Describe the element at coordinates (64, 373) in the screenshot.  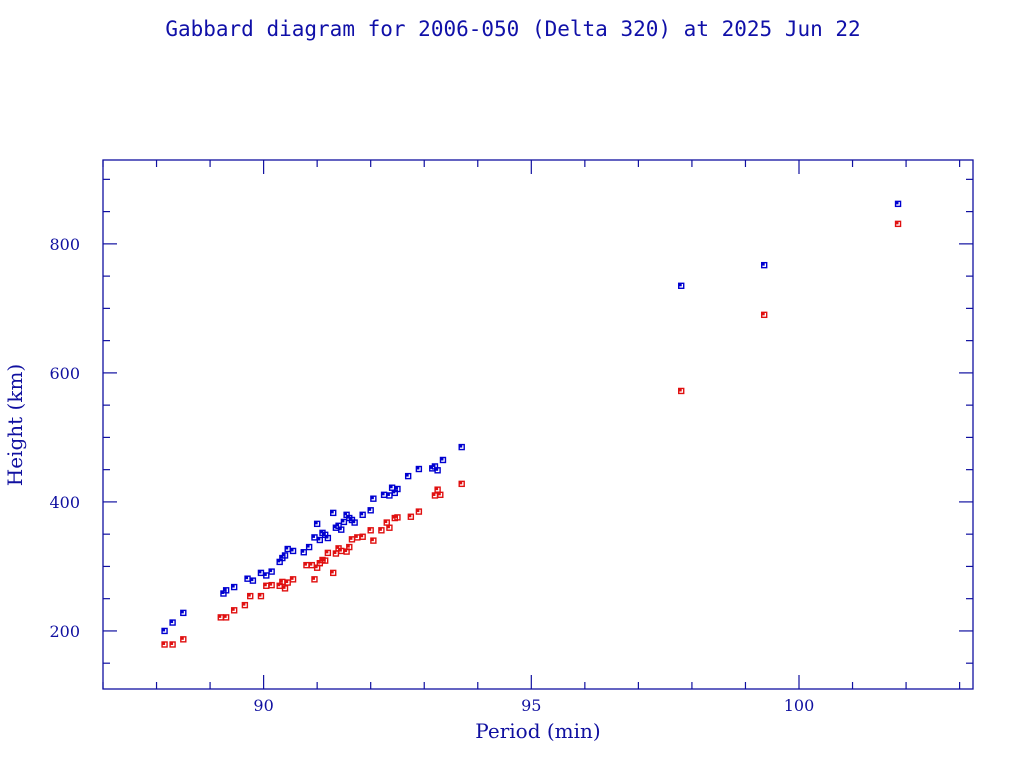
I see `y-tick-label: 600` at that location.